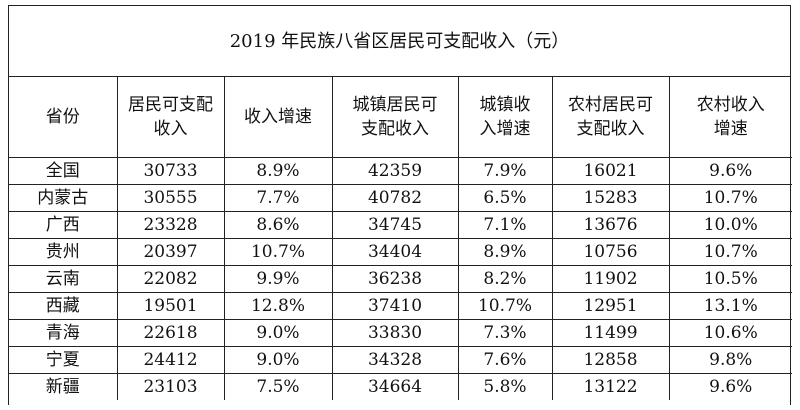 Image resolution: width=800 pixels, height=410 pixels. I want to click on province-cell: 宁夏, so click(63, 360).